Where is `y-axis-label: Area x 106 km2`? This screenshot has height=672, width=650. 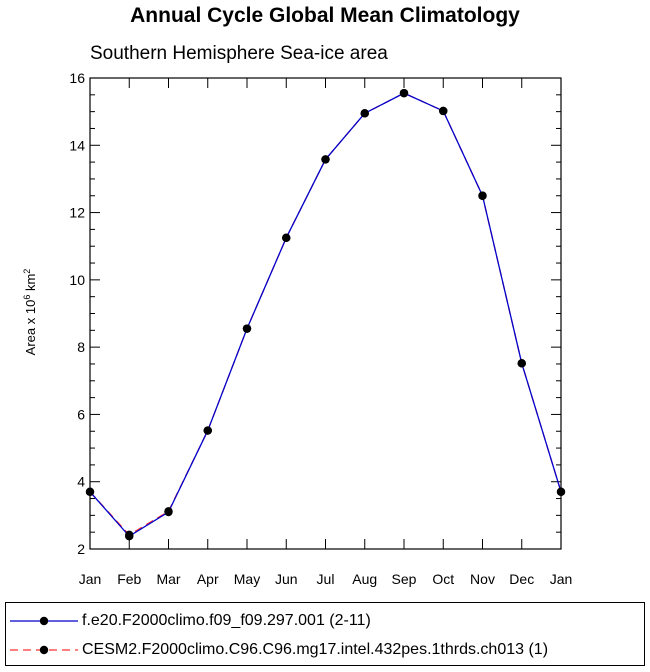 y-axis-label: Area x 106 km2 is located at coordinates (30, 312).